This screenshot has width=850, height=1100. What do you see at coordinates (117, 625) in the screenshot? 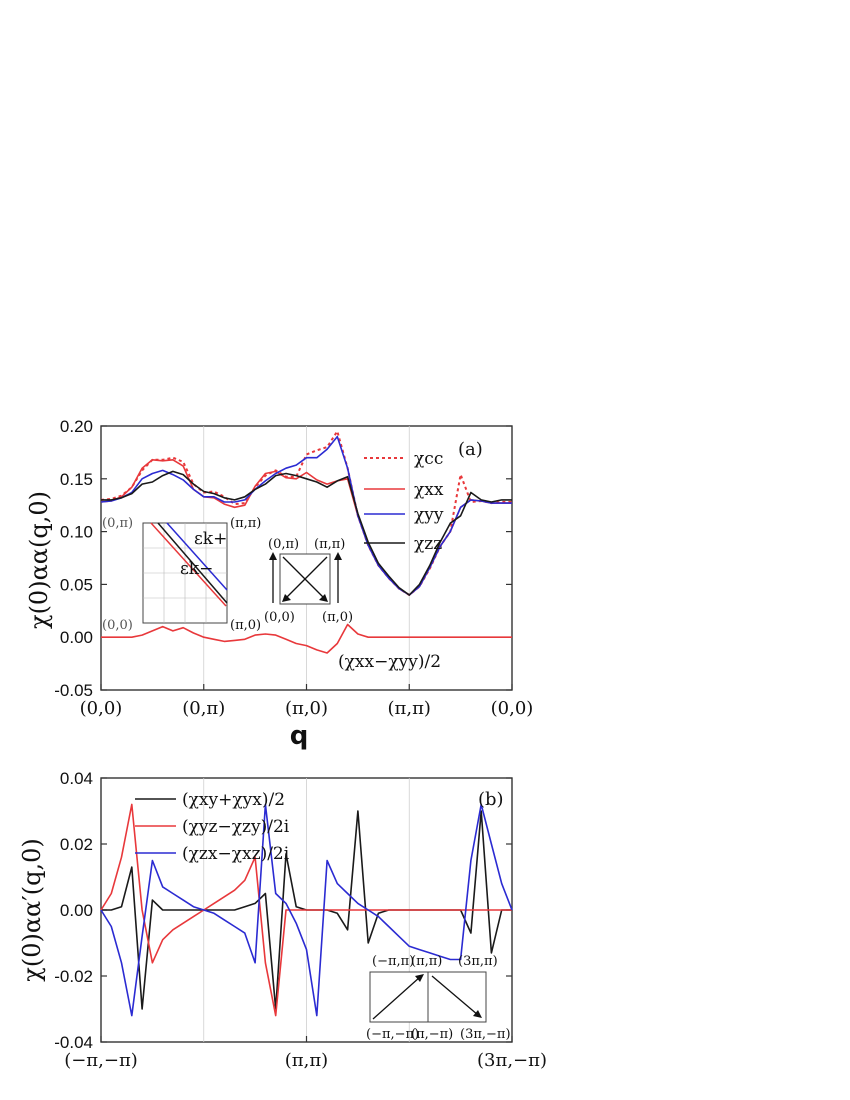
I see `inset-band-corner-bl: (0,0)` at bounding box center [117, 625].